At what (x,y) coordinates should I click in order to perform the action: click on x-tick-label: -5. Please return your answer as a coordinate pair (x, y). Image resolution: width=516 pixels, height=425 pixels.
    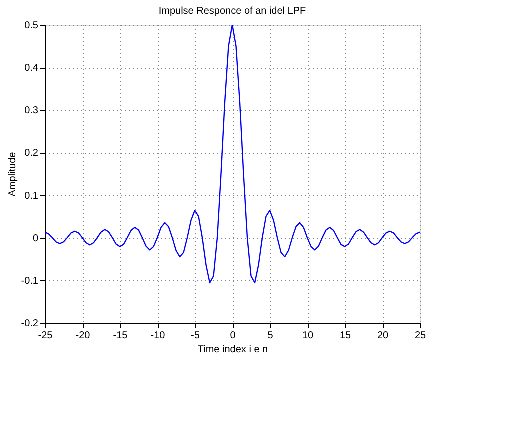
    Looking at the image, I should click on (195, 336).